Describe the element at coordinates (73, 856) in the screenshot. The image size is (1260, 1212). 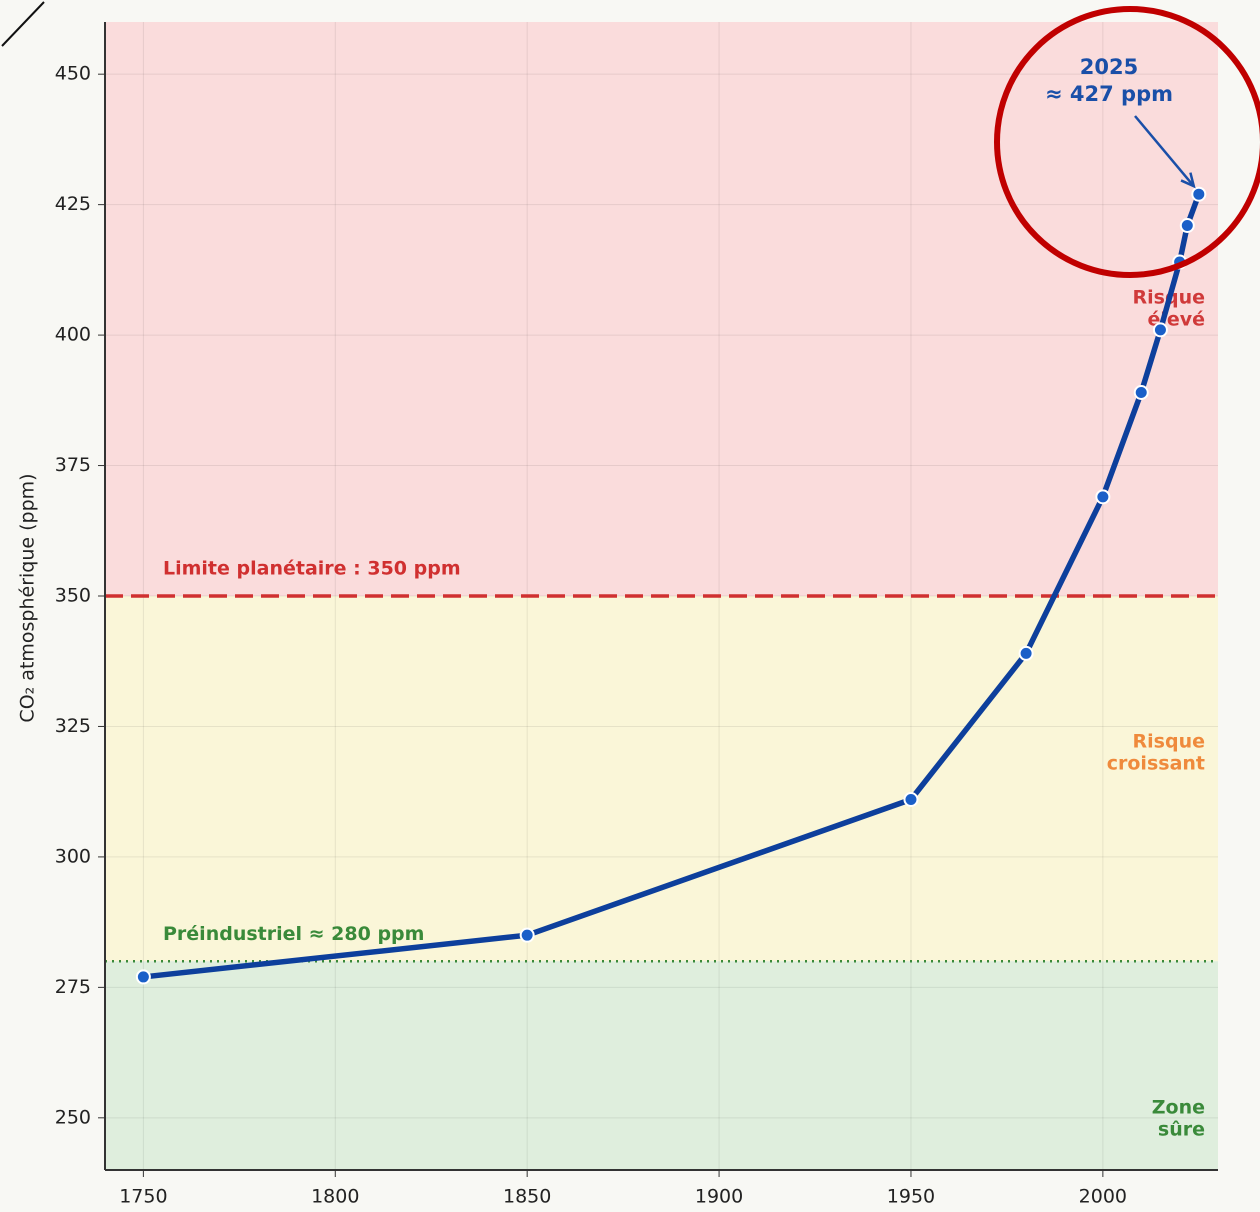
I see `y-tick-label: 300` at that location.